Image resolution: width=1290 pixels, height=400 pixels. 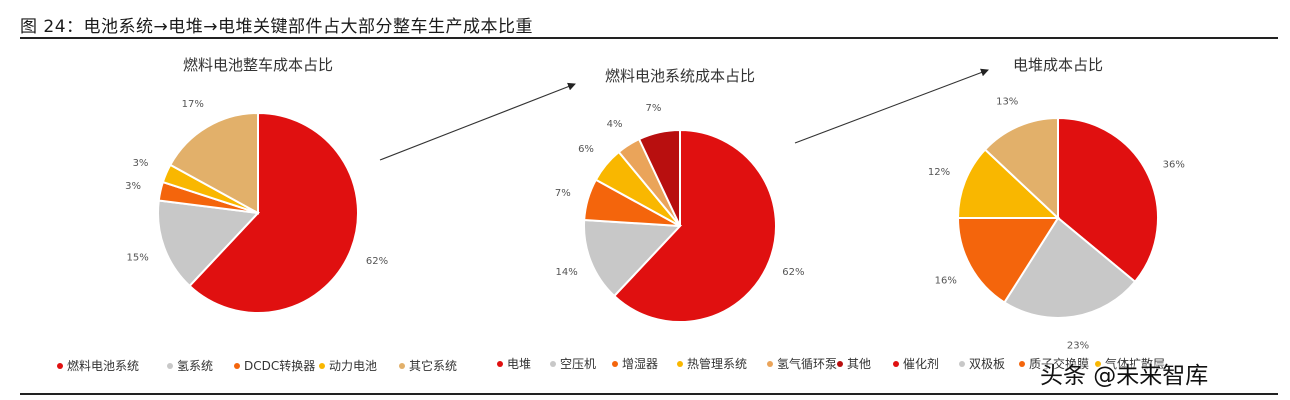 I want to click on slice-data-label: 6%, so click(x=586, y=149).